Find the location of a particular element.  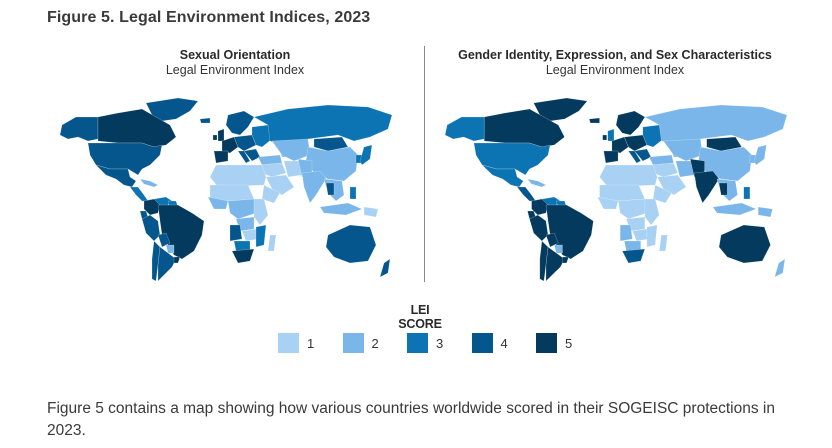

legend: 1 2 3 4 5 is located at coordinates (439, 343).